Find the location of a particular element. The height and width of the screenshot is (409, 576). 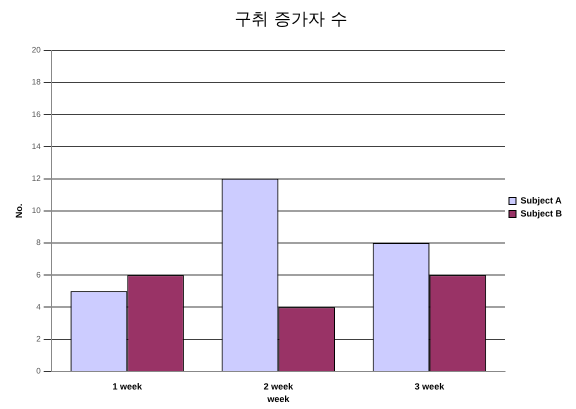

y-tick-label: 4 is located at coordinates (39, 307).